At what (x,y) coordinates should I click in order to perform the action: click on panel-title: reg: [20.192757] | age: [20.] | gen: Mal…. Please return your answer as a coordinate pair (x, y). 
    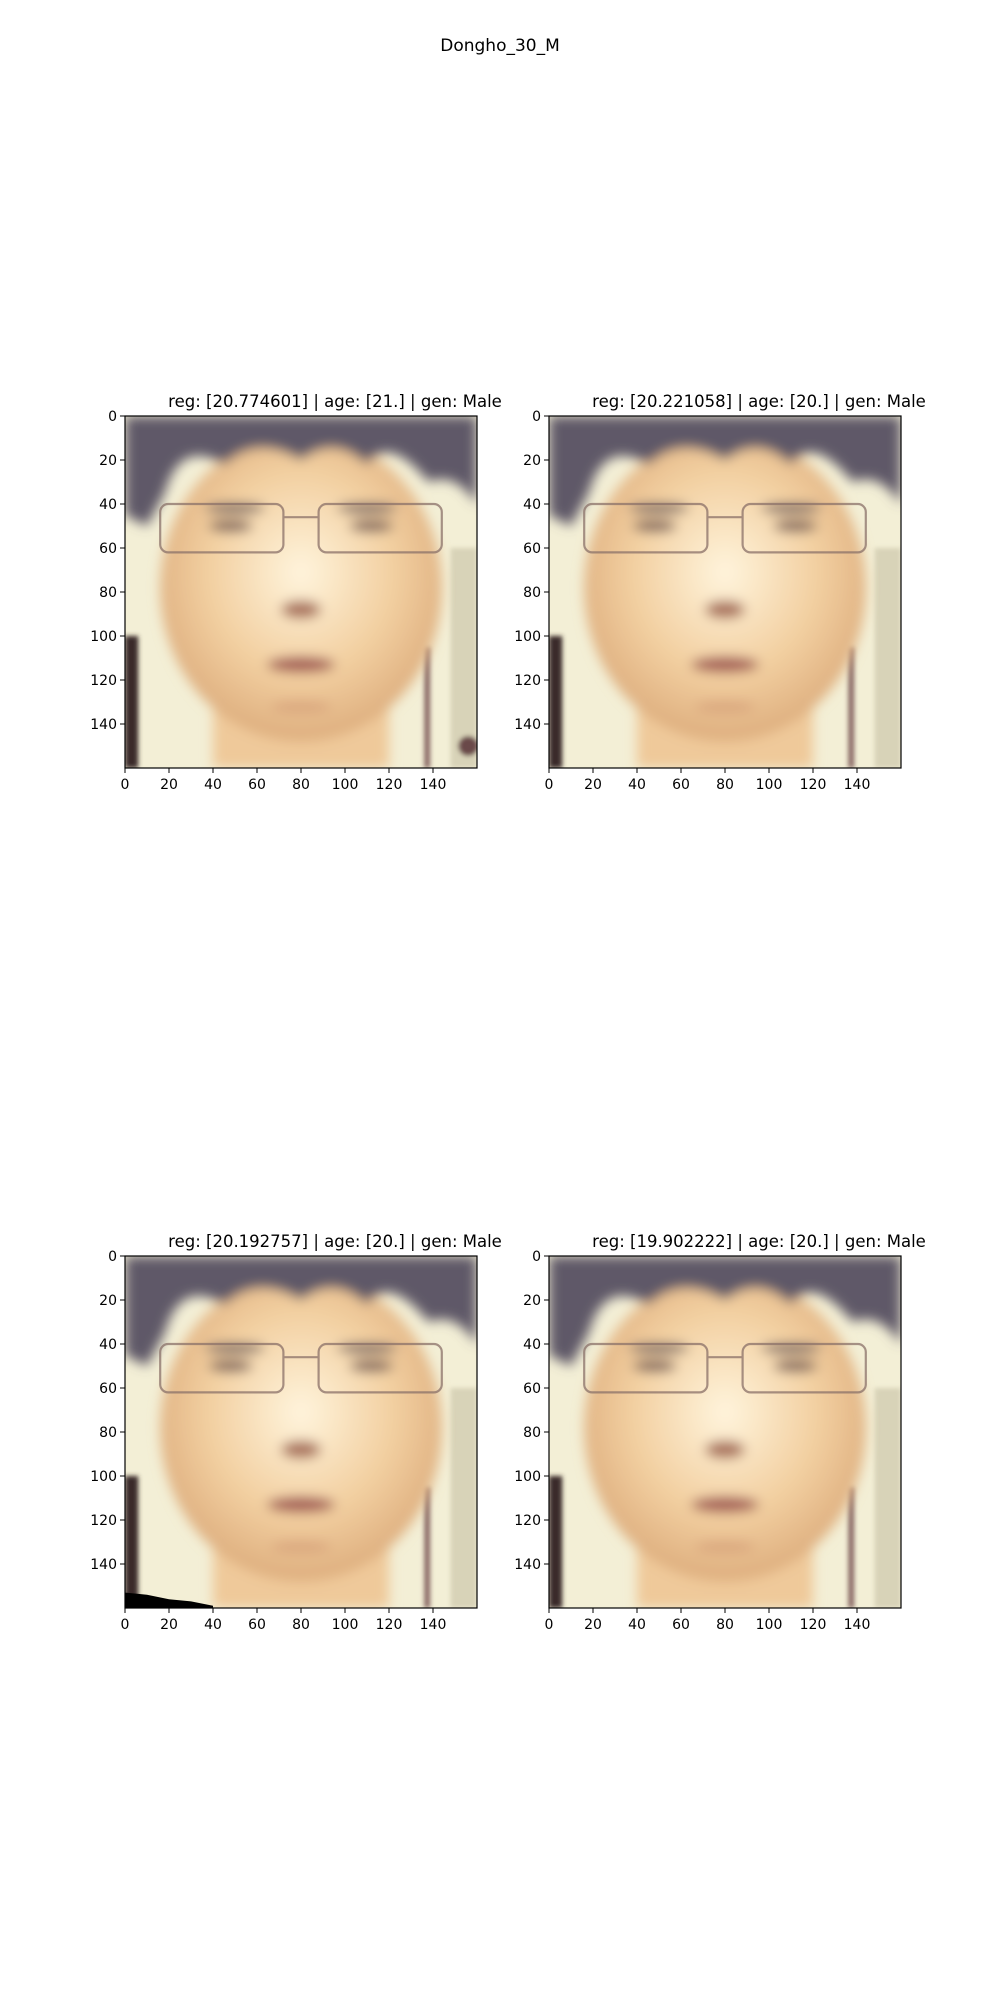
    Looking at the image, I should click on (335, 1241).